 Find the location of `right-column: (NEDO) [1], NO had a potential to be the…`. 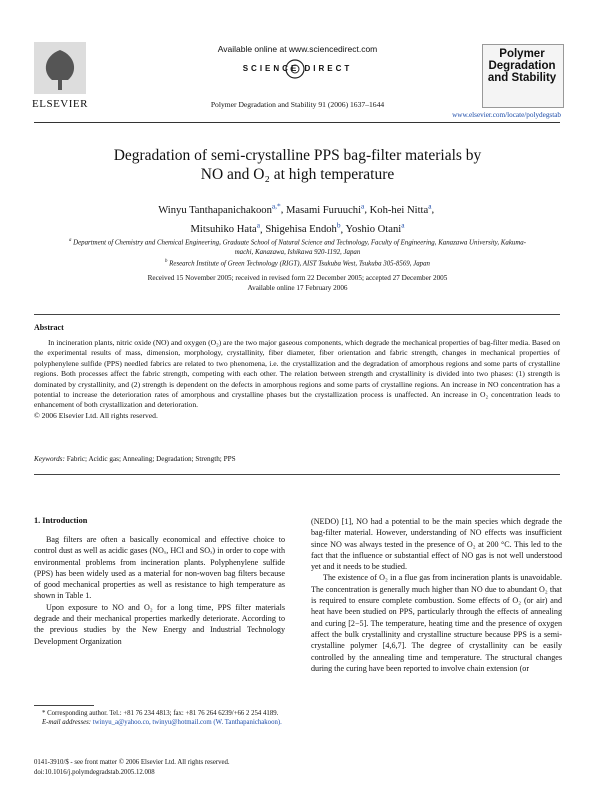

right-column: (NEDO) [1], NO had a potential to be the… is located at coordinates (436, 595).